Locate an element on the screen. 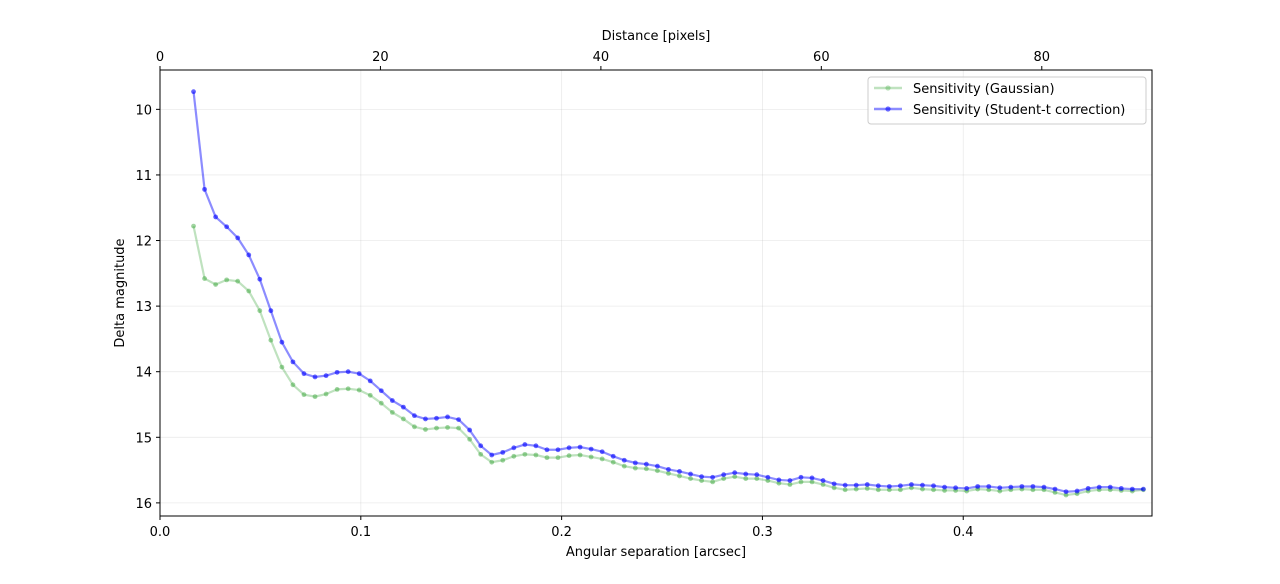 The height and width of the screenshot is (584, 1280). y-axis: 10 11 12 13 14 15 16 is located at coordinates (147, 307).